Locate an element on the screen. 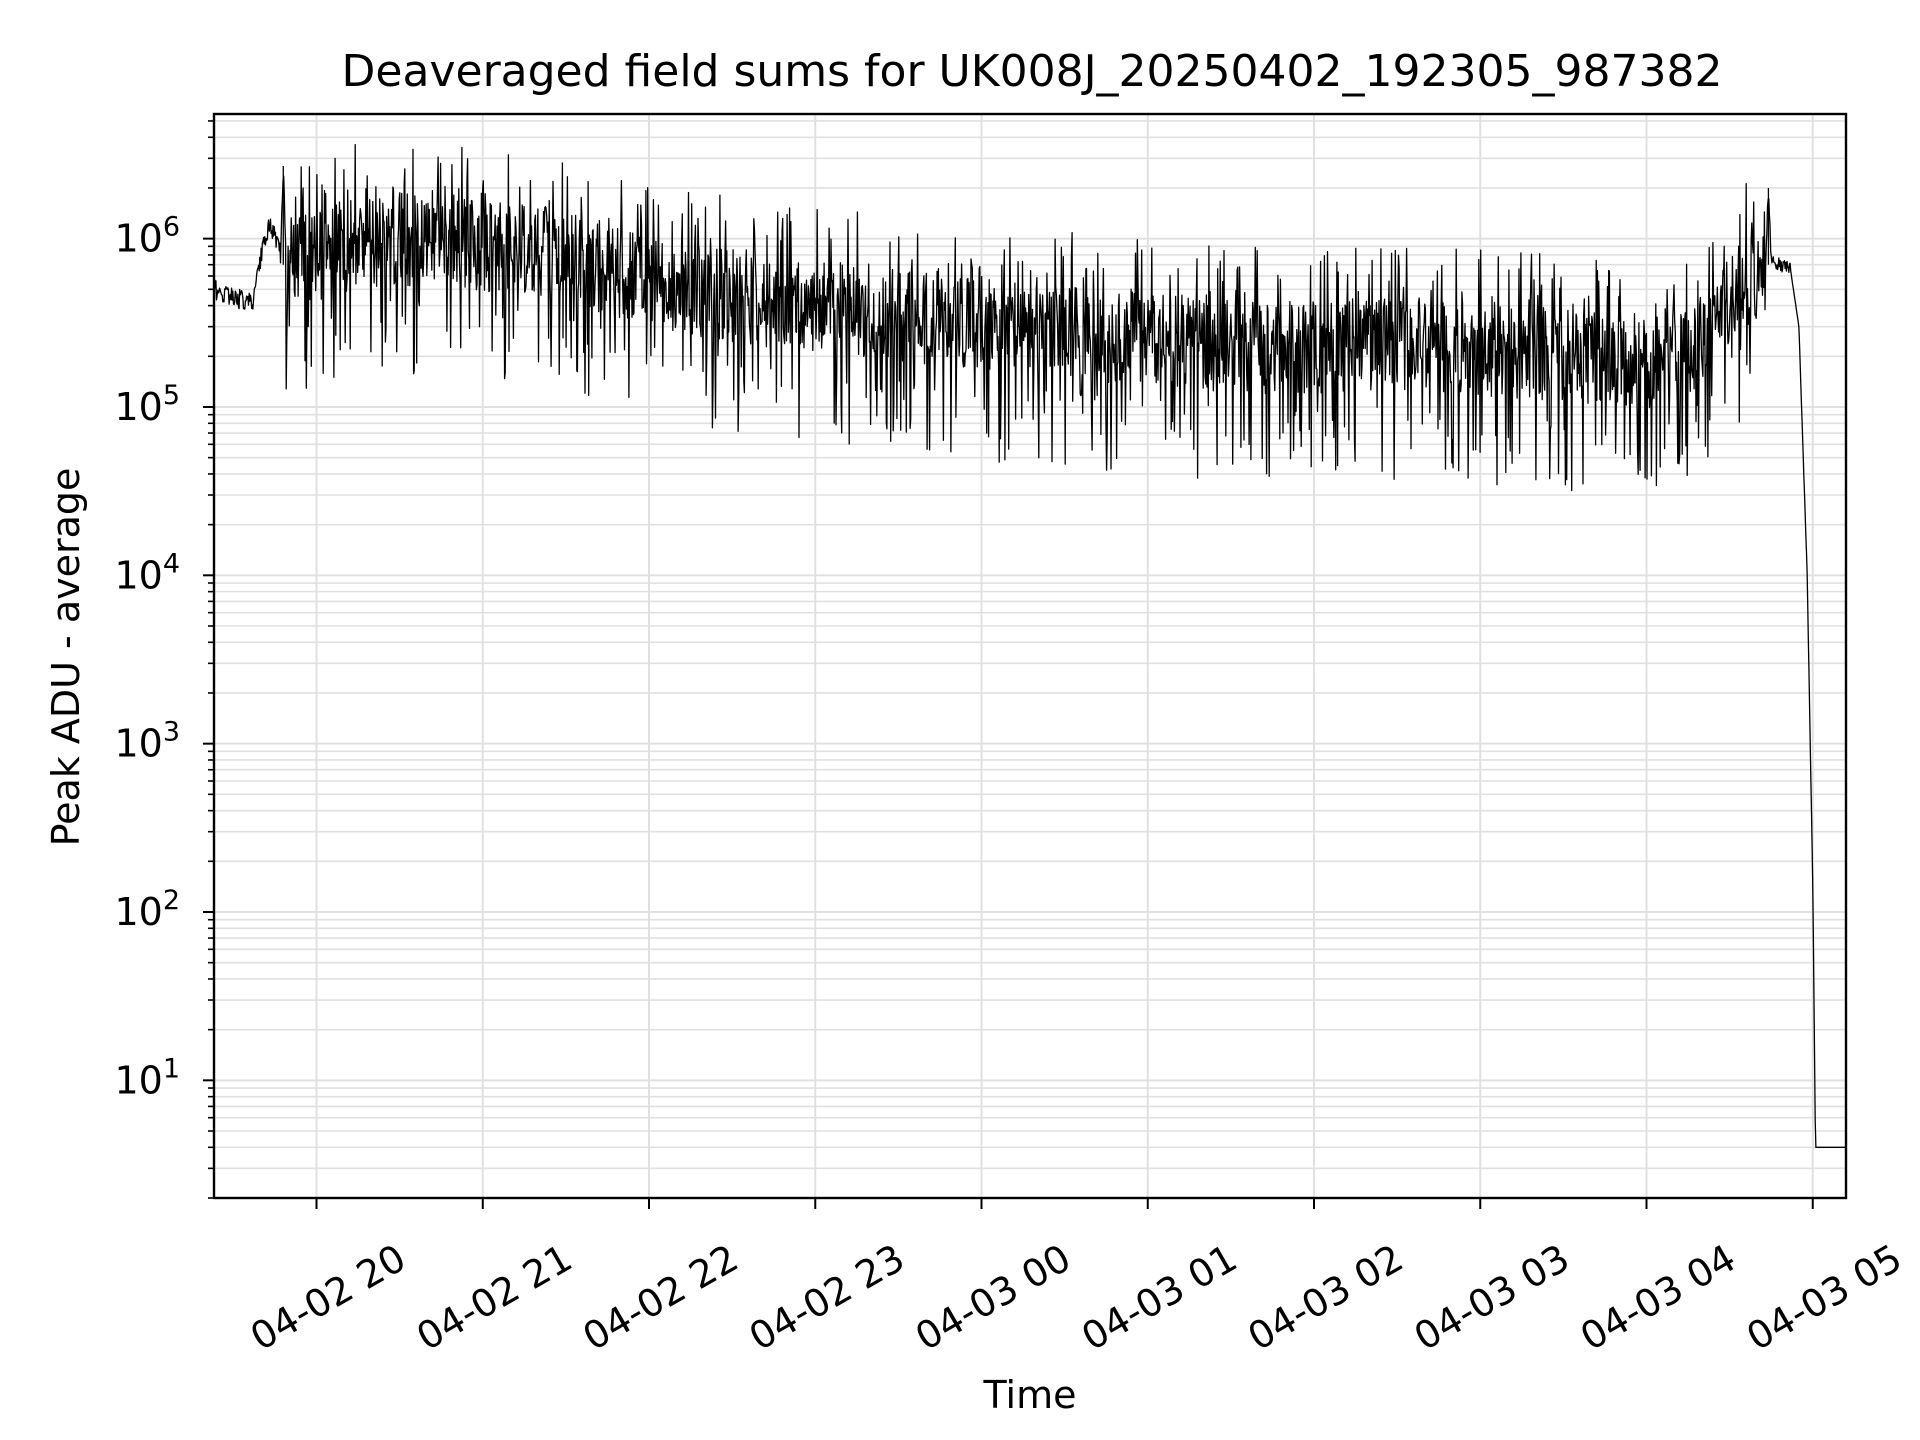 The image size is (1920, 1440). y-tick-label: 103 is located at coordinates (147, 741).